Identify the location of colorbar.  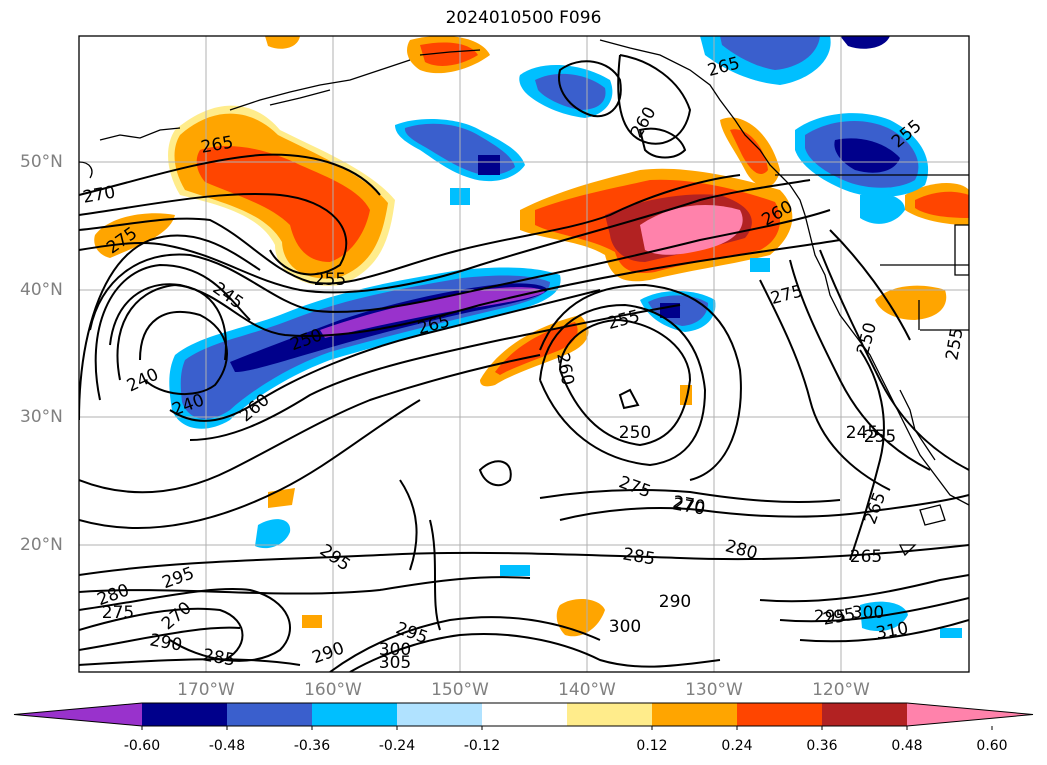
(523, 716).